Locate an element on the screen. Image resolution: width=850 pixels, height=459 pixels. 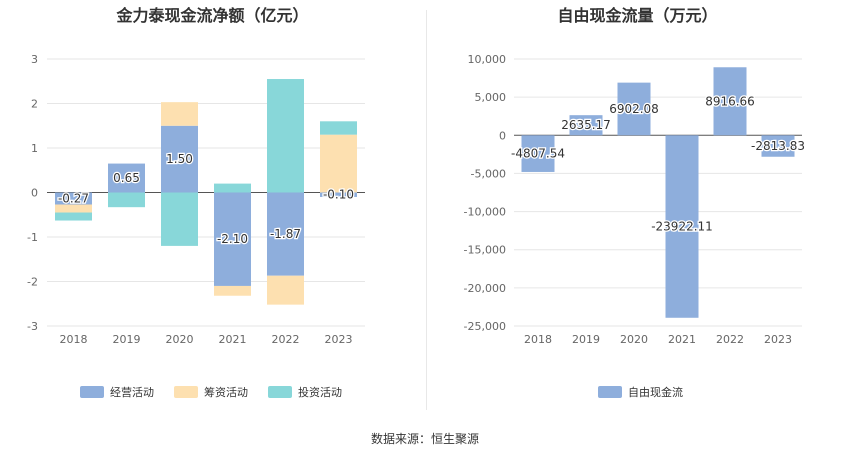
left-chart-title: 金力泰现金流净额（亿元） is located at coordinates (212, 15).